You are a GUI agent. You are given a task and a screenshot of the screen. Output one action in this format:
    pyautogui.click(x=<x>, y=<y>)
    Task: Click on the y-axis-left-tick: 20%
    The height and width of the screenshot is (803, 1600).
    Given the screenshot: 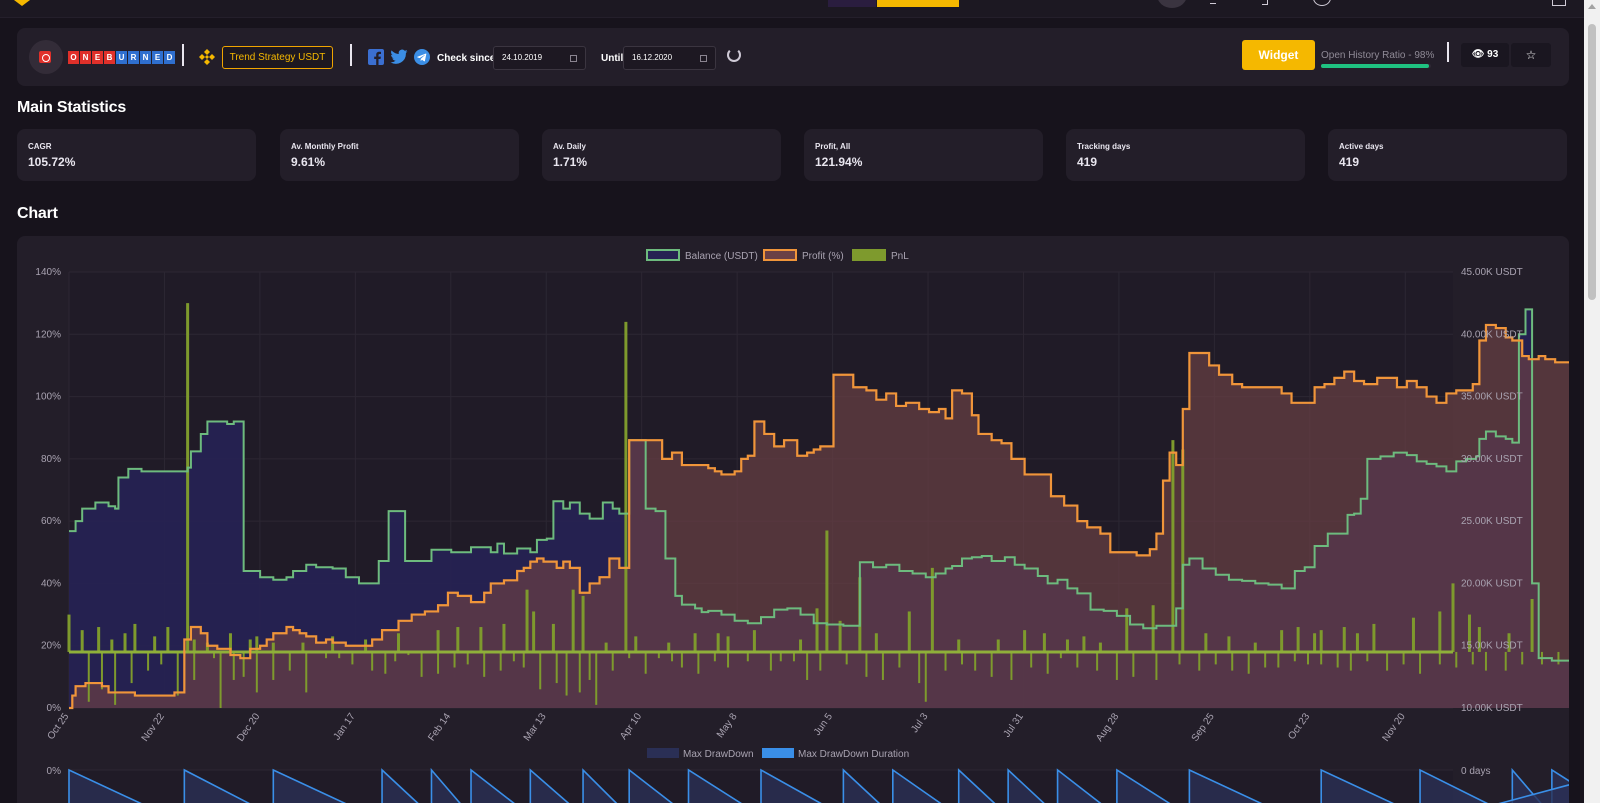 What is the action you would take?
    pyautogui.click(x=51, y=646)
    